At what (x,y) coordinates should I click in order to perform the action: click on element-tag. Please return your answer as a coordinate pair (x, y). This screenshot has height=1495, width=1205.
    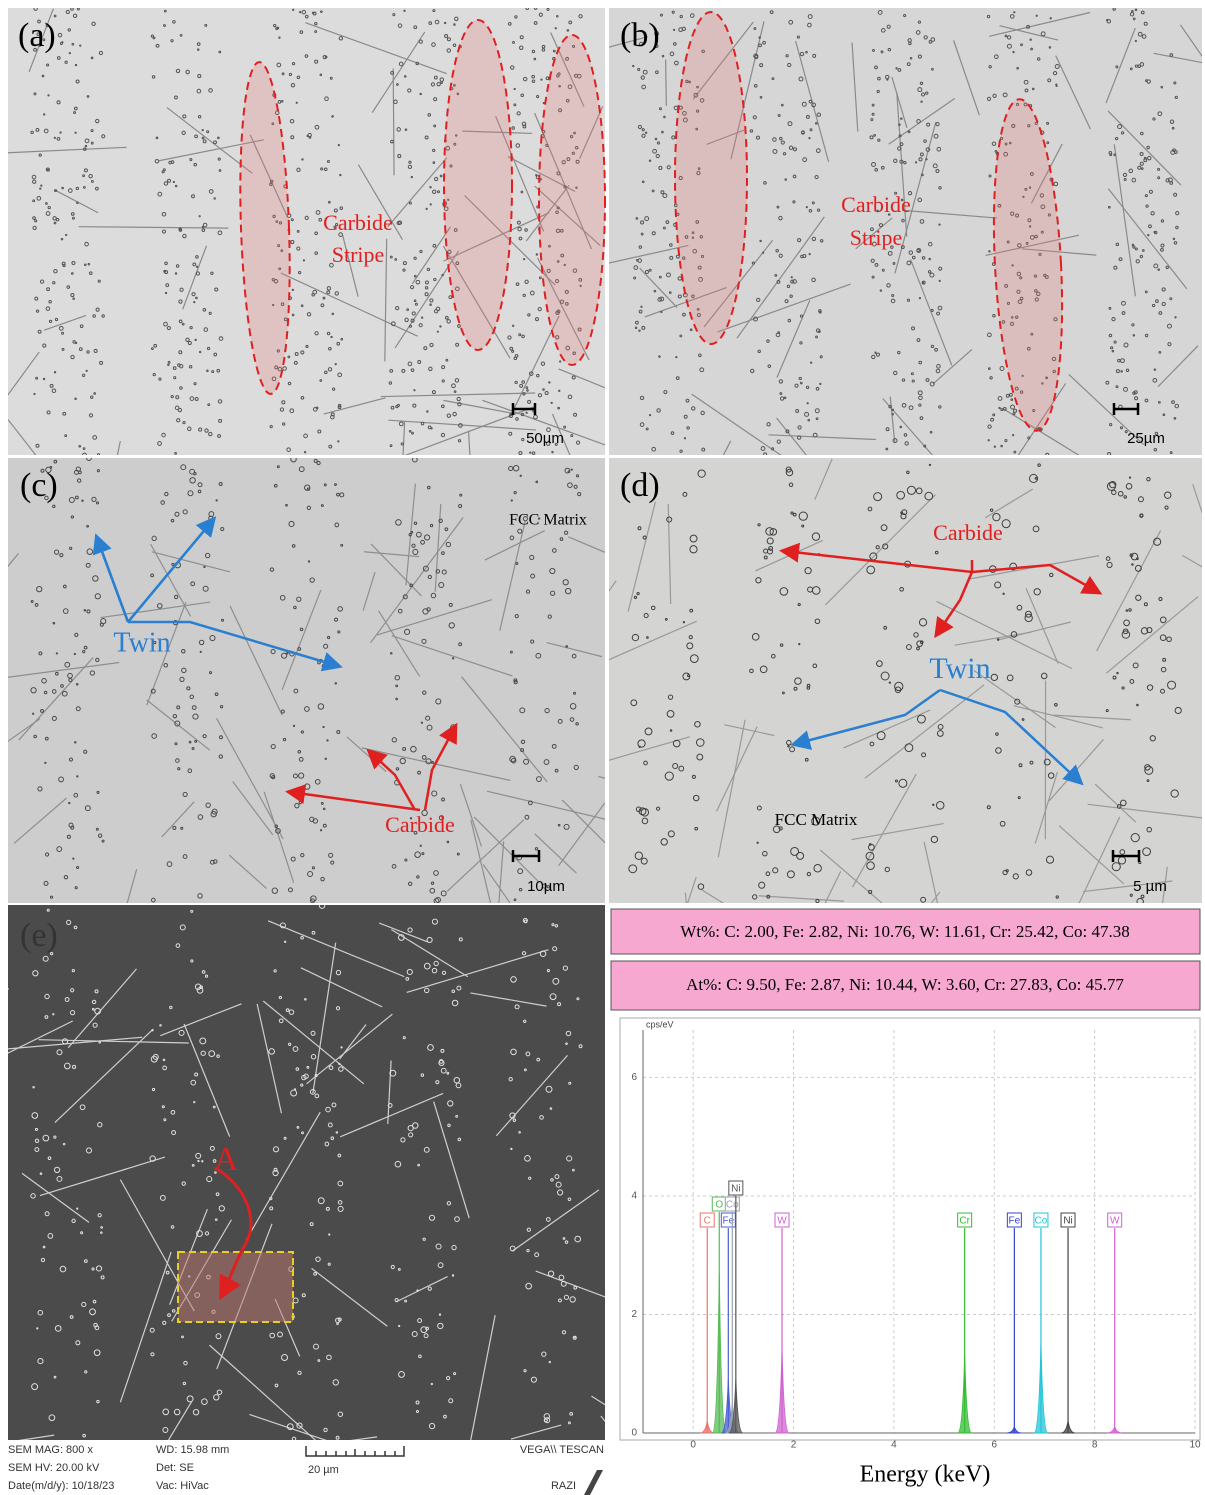
    Looking at the image, I should click on (1014, 1220).